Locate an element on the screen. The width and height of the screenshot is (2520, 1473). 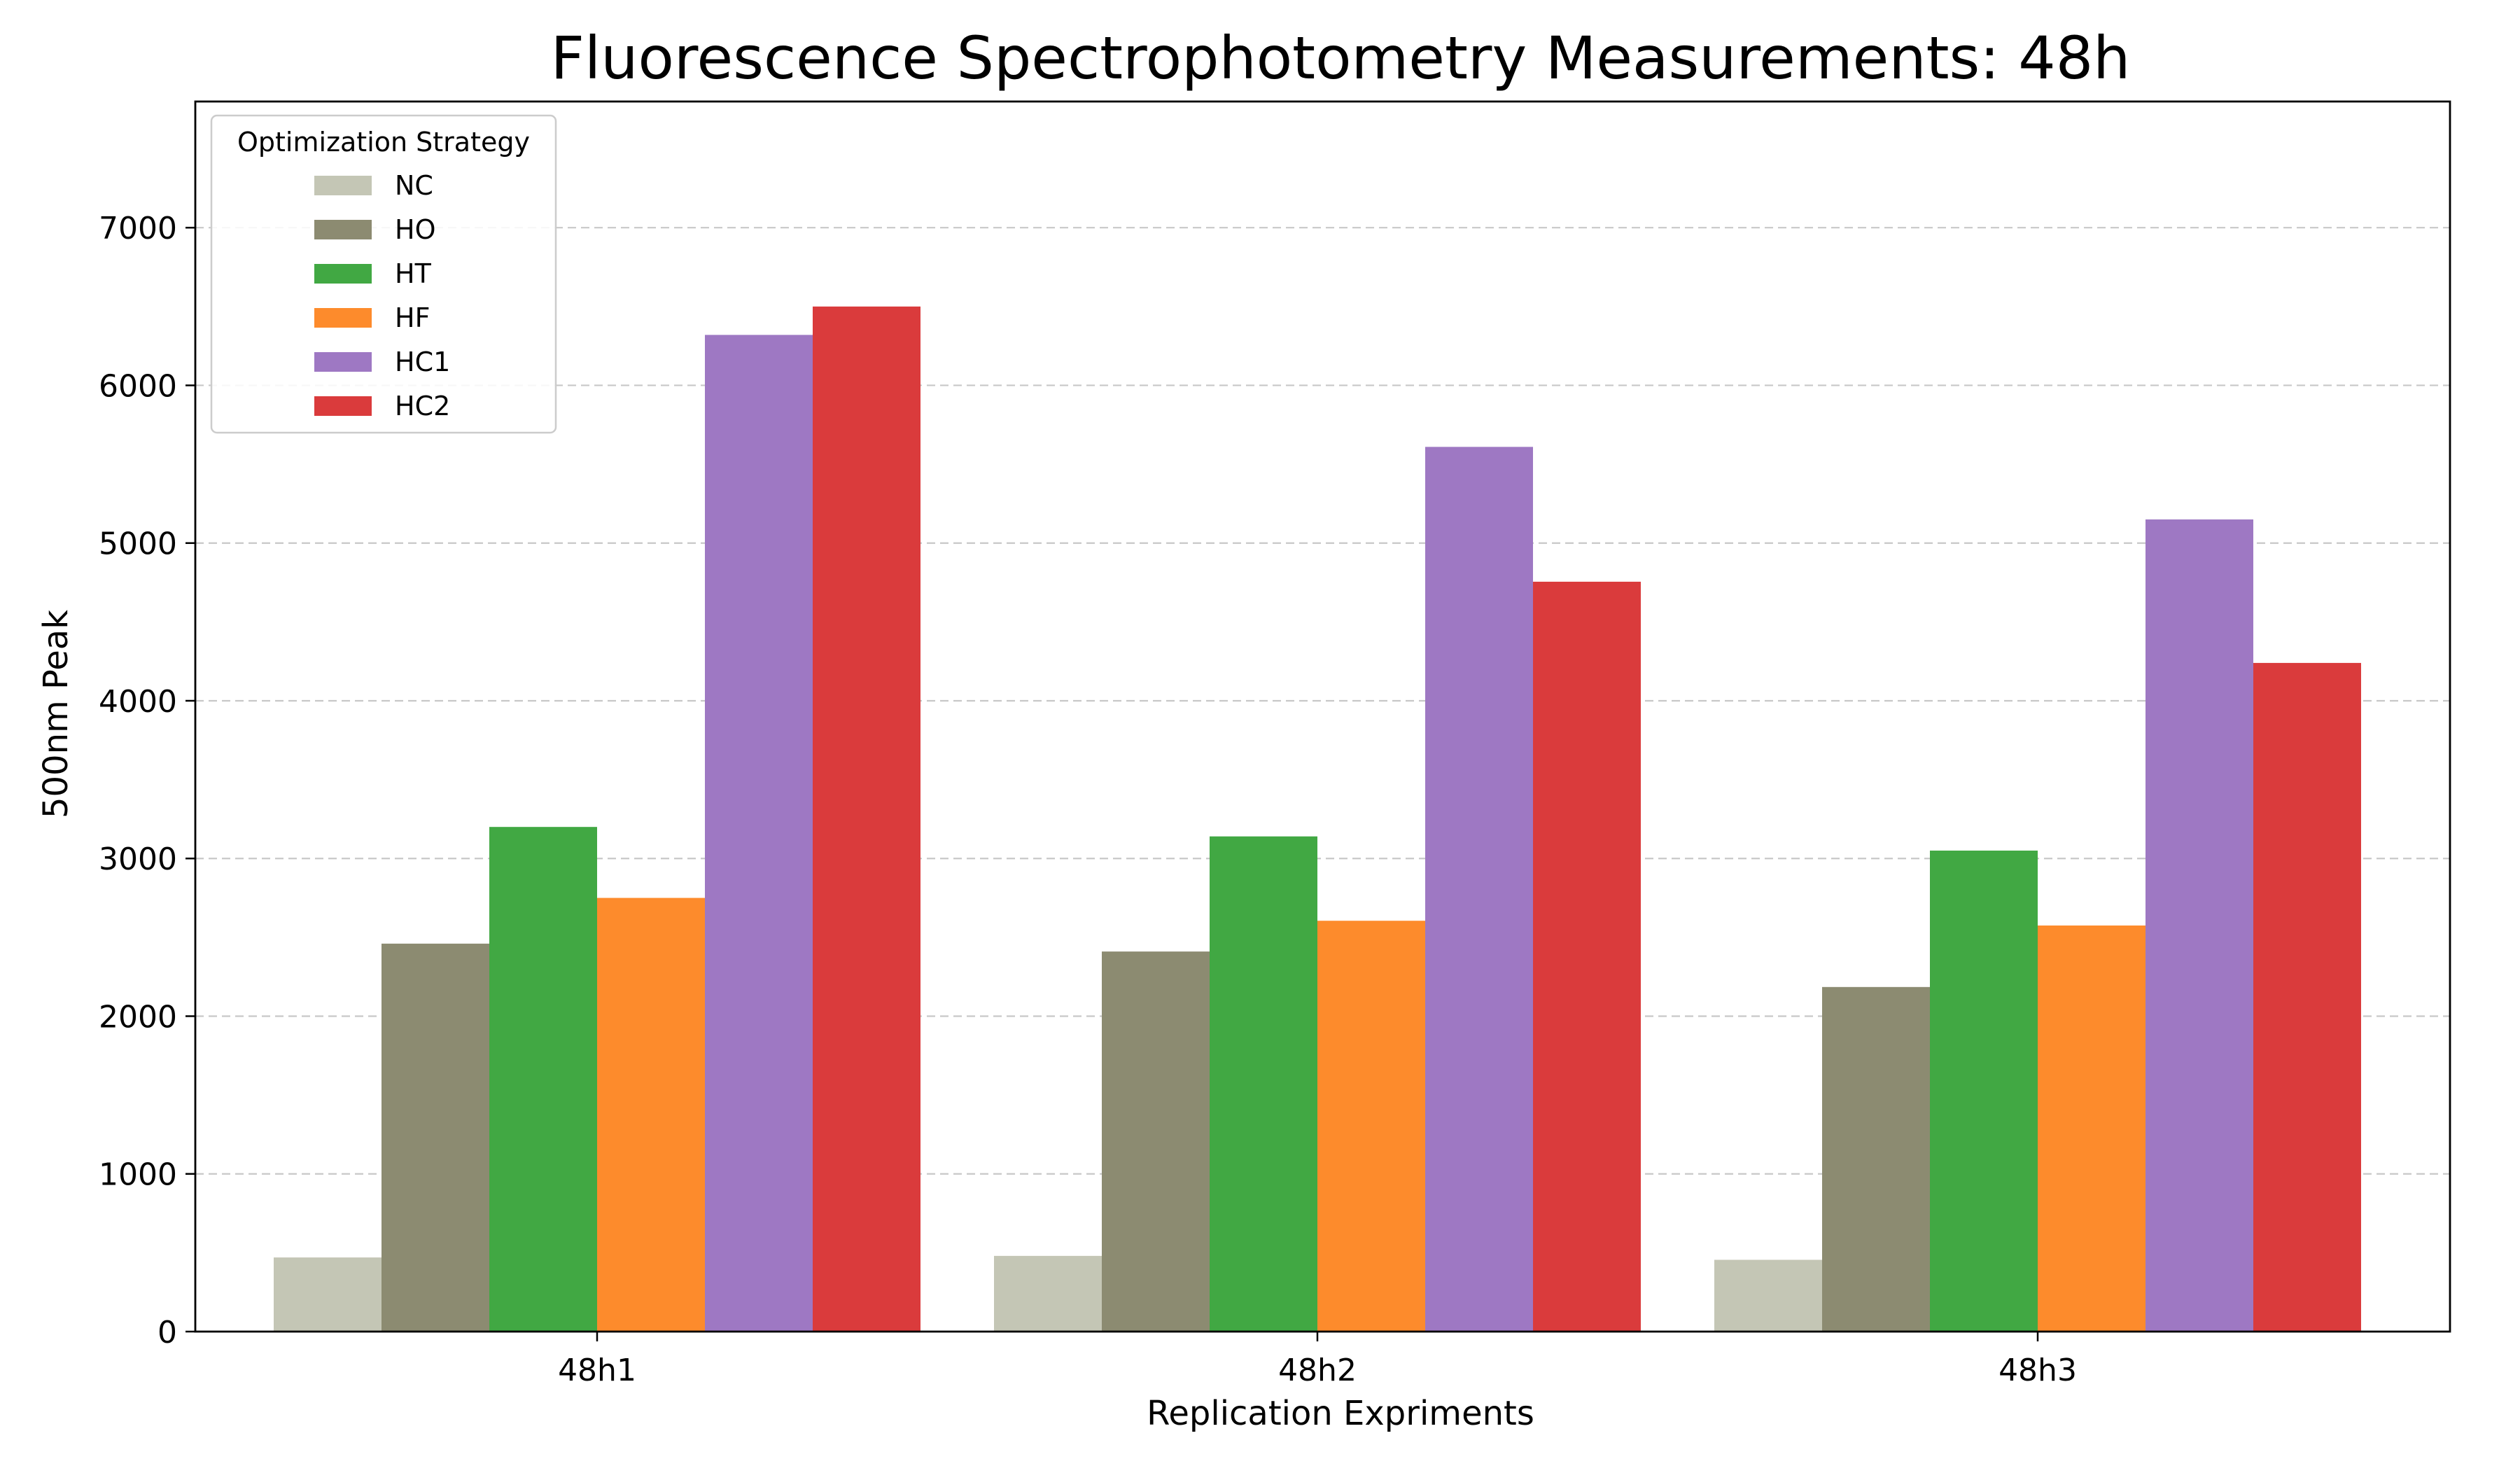
legend-box is located at coordinates (383, 274).